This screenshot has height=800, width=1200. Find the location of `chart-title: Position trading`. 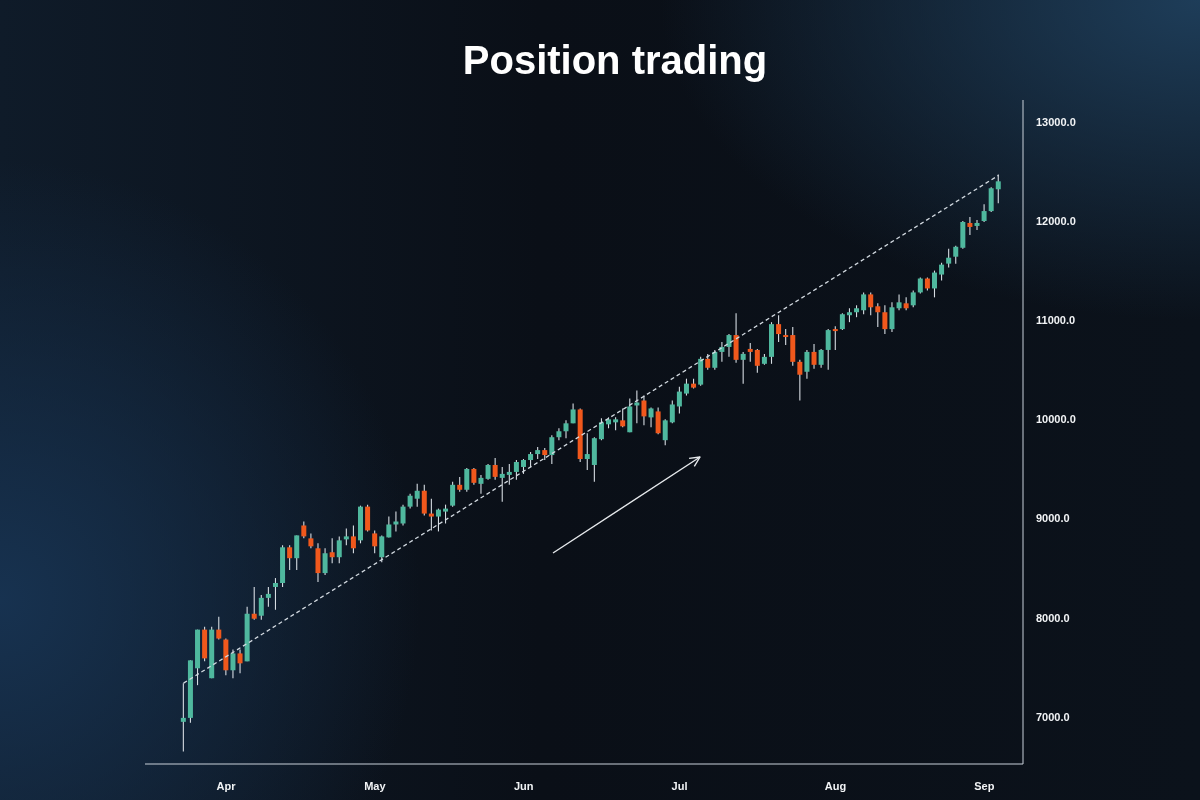

chart-title: Position trading is located at coordinates (615, 60).